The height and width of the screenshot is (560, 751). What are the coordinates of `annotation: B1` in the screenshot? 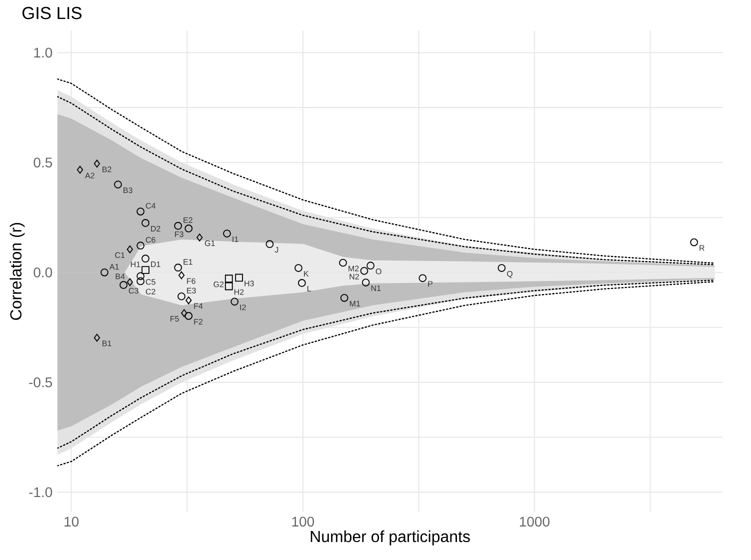 It's located at (107, 343).